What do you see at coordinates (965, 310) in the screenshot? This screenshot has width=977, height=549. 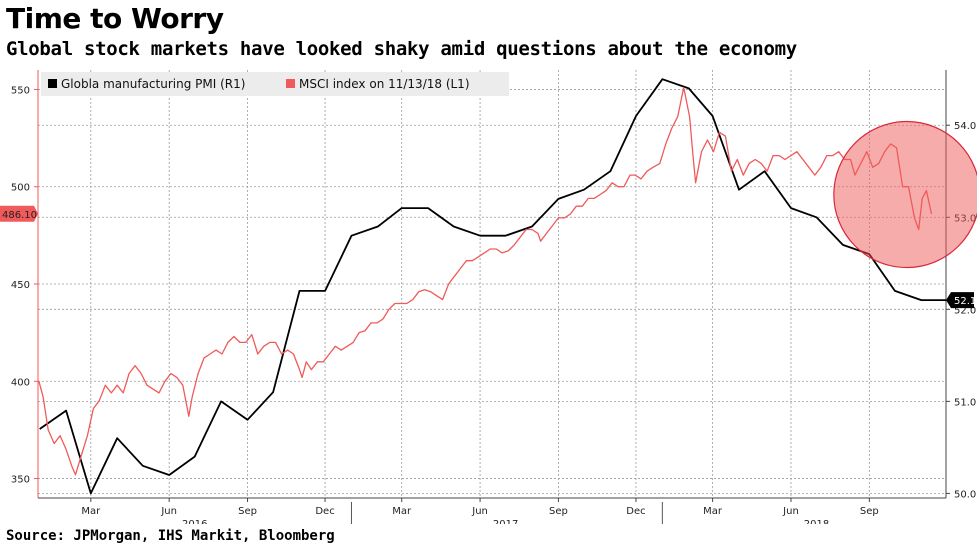 I see `y-right-tick-label: 52.0` at bounding box center [965, 310].